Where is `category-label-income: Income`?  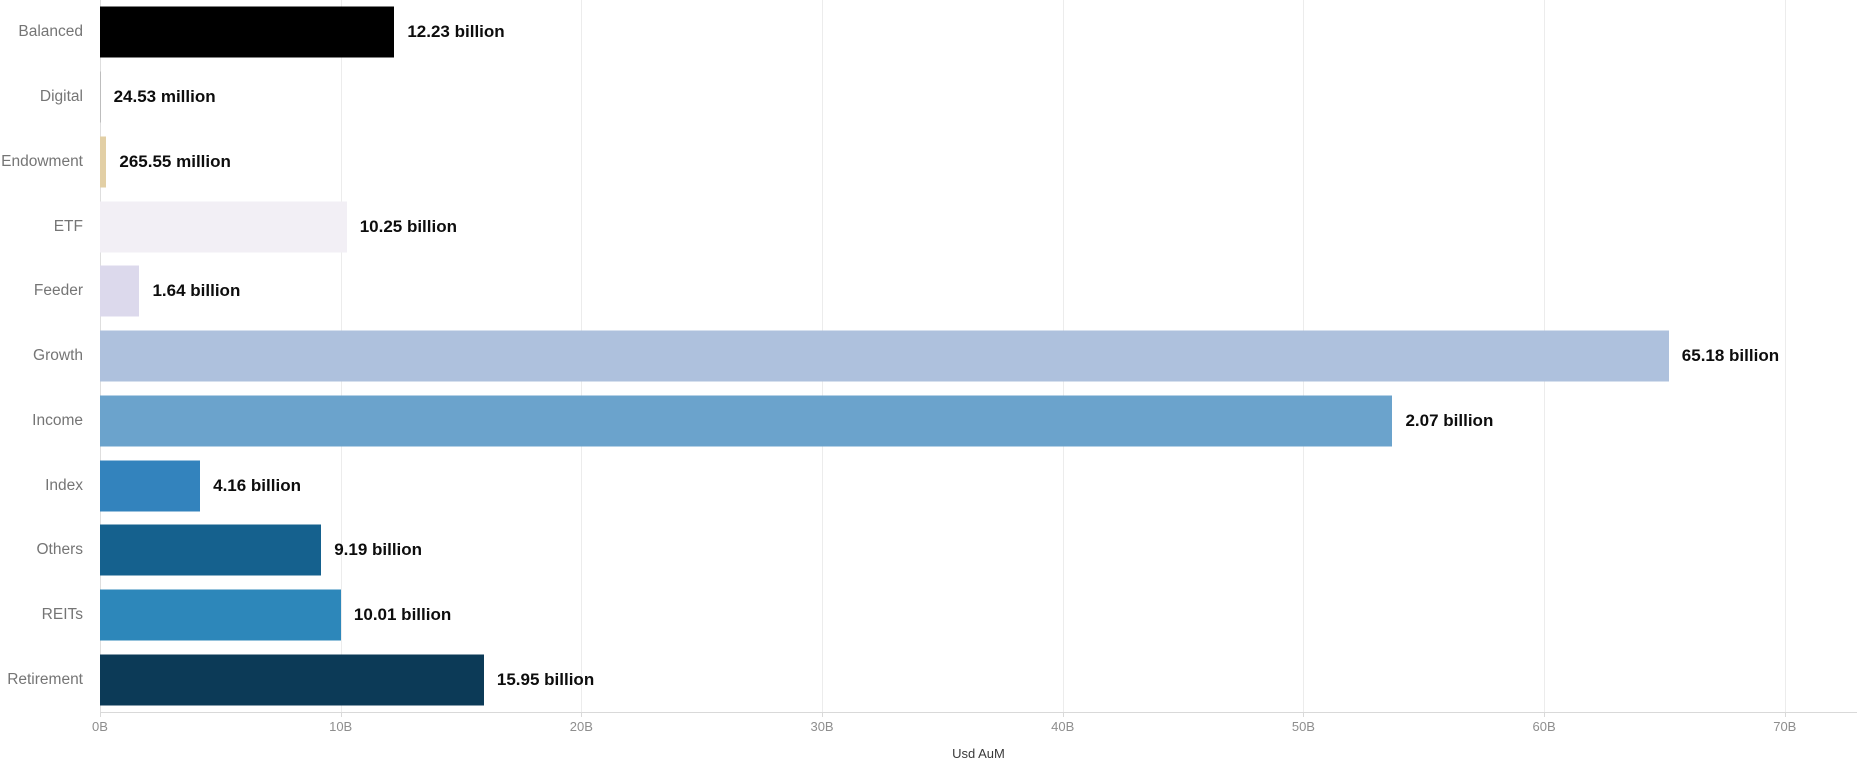 category-label-income: Income is located at coordinates (57, 420).